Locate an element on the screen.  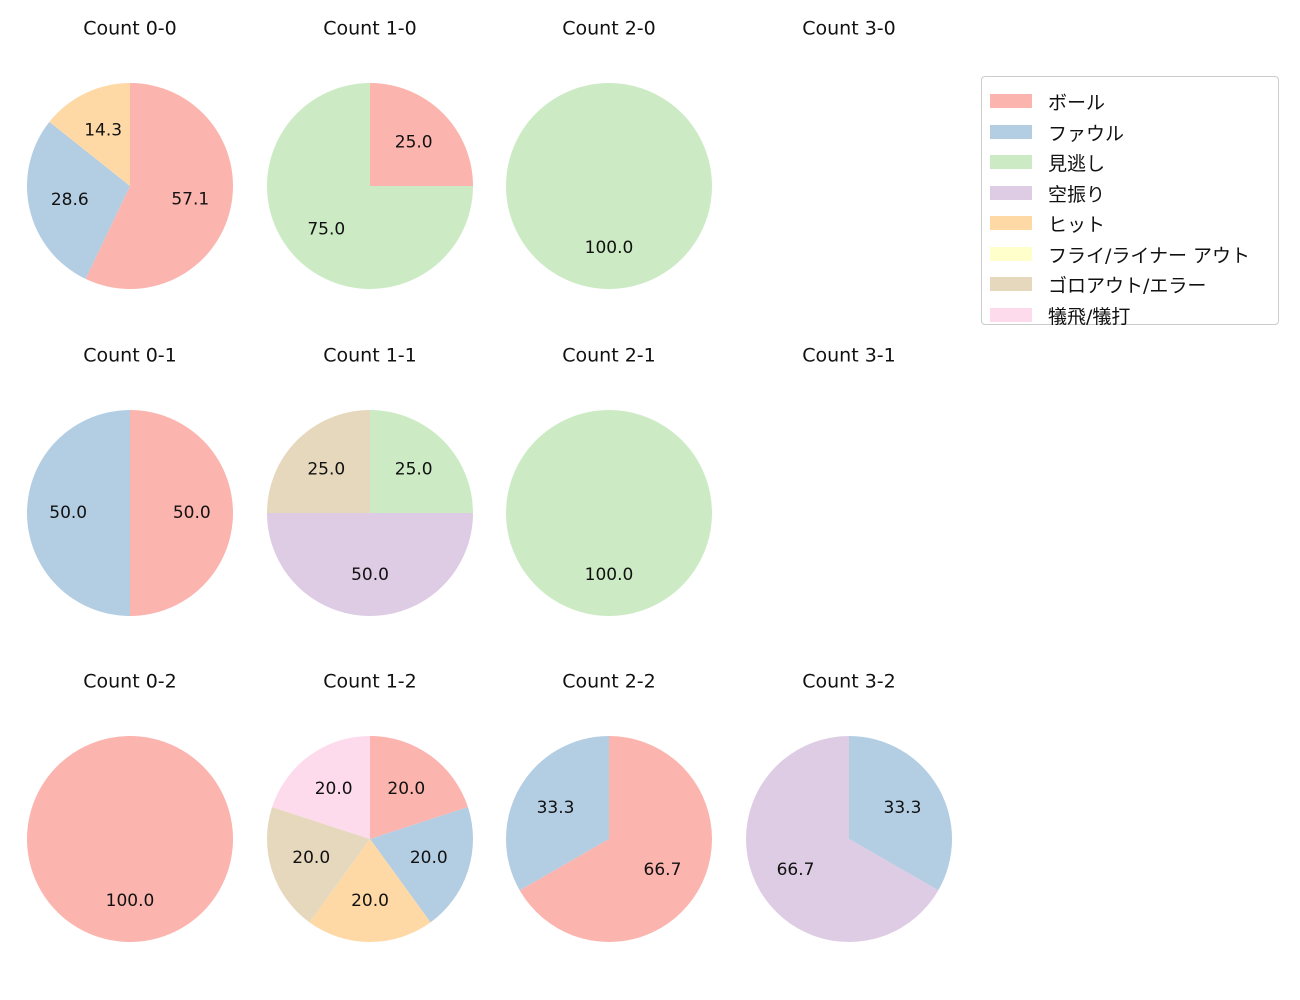
pie-chart: Count 1-2 20.0 20.0 20.0 20.0 20.0 is located at coordinates (370, 806).